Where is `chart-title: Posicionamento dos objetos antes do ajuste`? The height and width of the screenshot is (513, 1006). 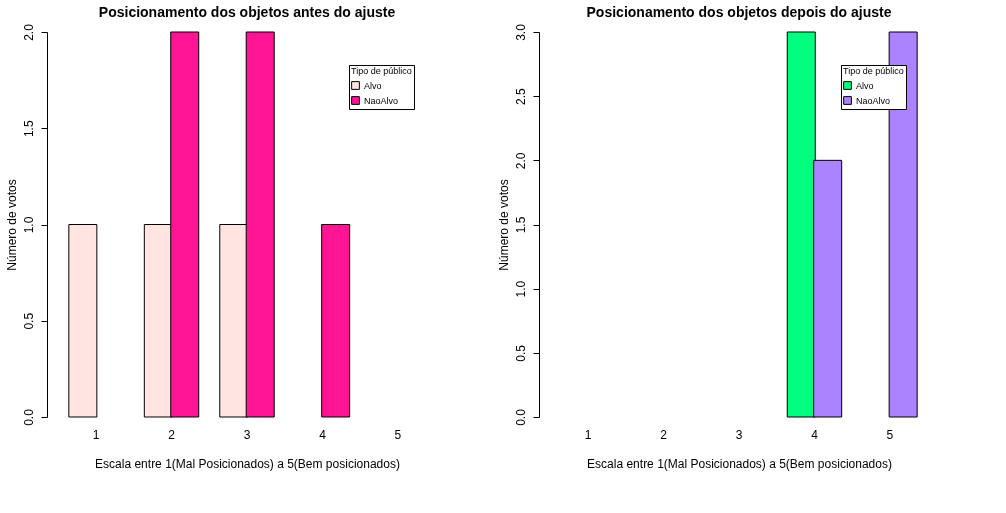 chart-title: Posicionamento dos objetos antes do ajuste is located at coordinates (247, 11).